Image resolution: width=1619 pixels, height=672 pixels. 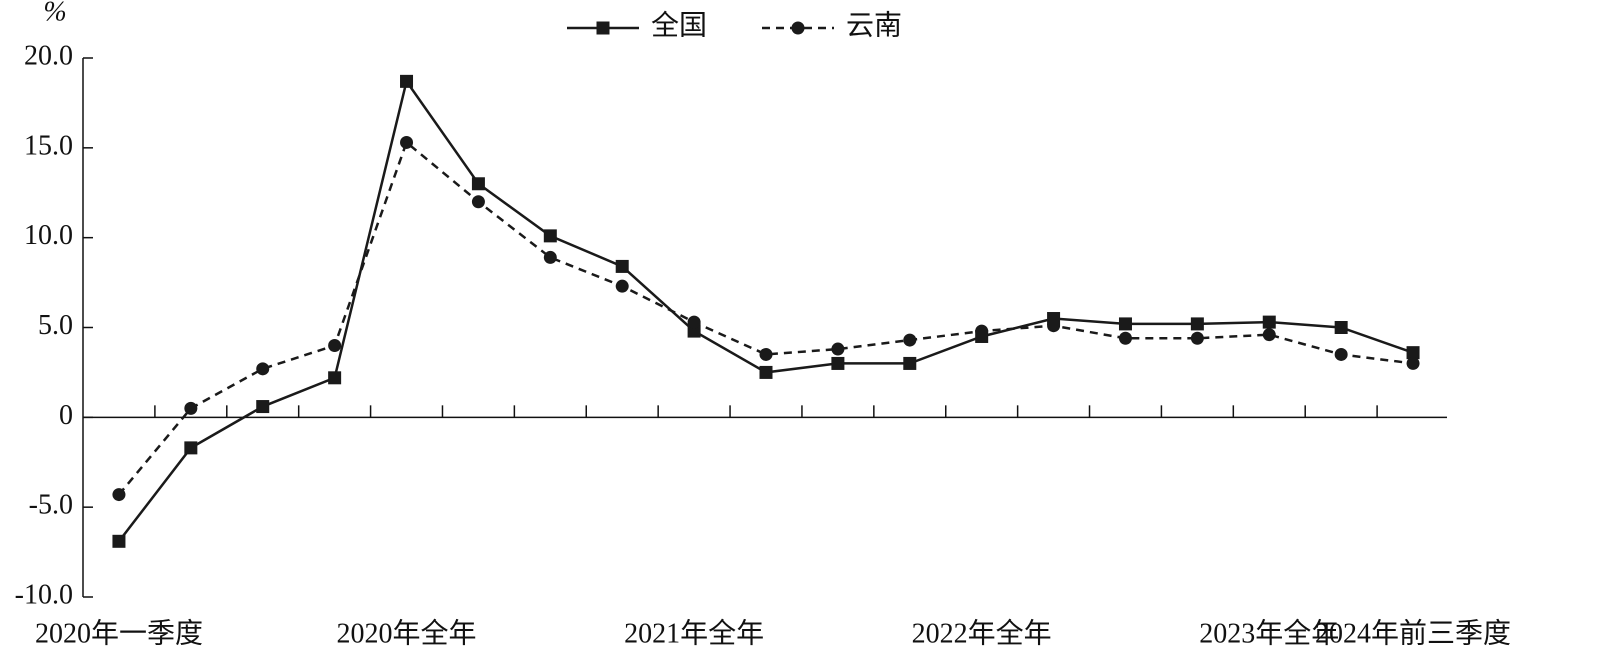 I want to click on y-tick-label: 5.0, so click(x=55, y=325).